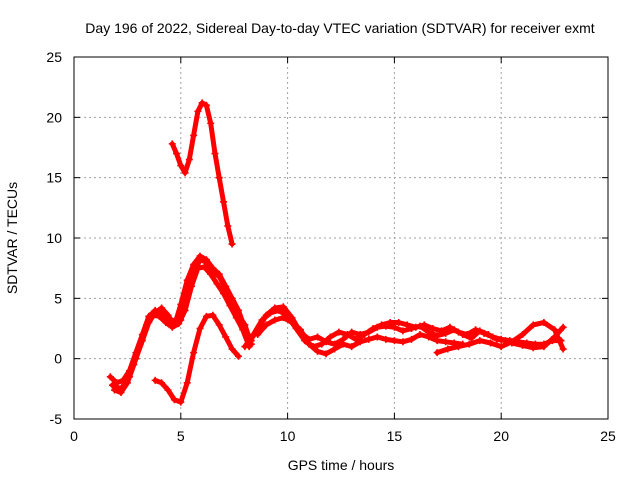  Describe the element at coordinates (608, 436) in the screenshot. I see `x-tick-label: 25` at that location.